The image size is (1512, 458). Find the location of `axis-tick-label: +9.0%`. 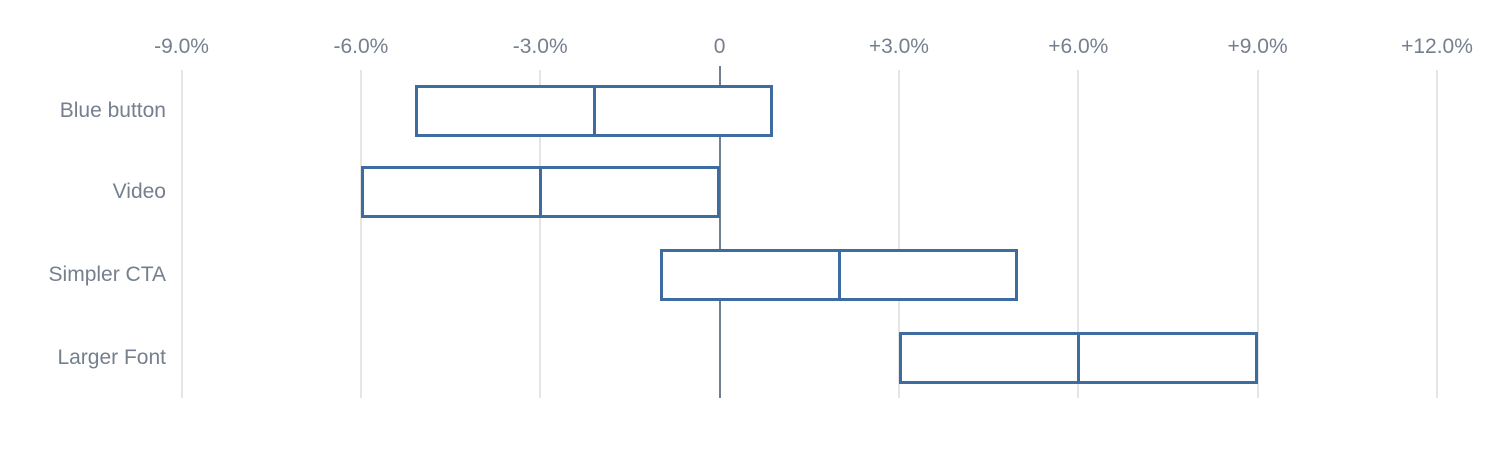

axis-tick-label: +9.0% is located at coordinates (1257, 46).